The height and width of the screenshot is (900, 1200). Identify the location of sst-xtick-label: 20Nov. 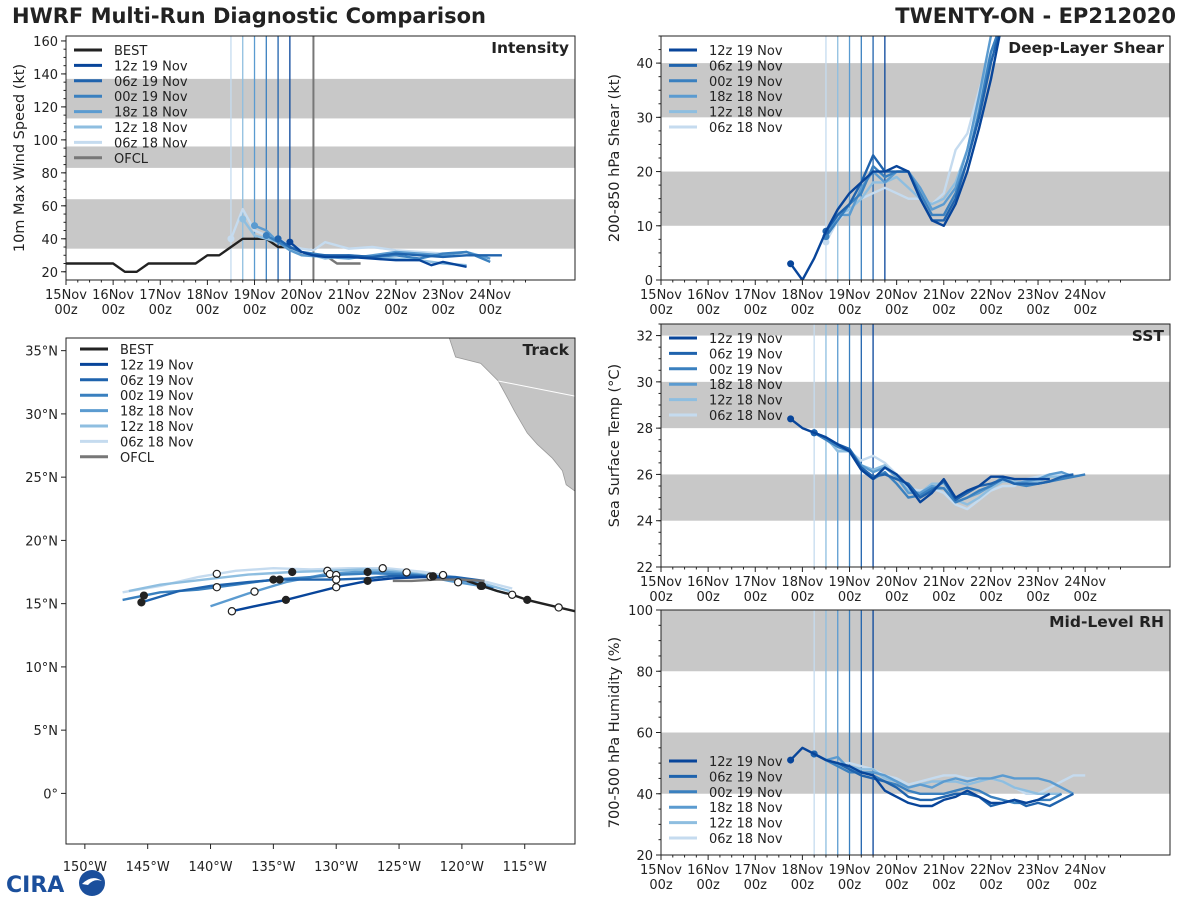
(897, 582).